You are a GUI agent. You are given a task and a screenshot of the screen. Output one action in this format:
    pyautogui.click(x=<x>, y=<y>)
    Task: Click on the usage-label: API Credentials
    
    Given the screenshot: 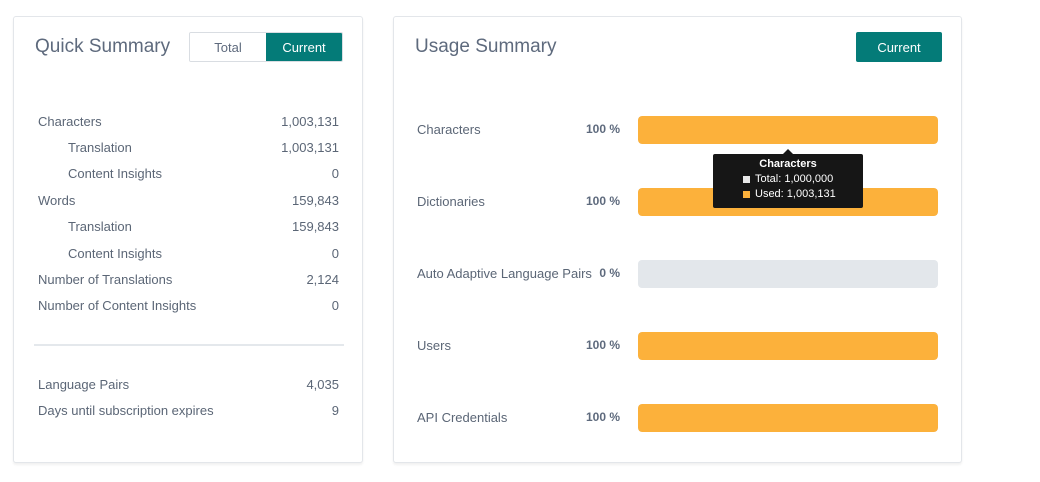 What is the action you would take?
    pyautogui.click(x=462, y=417)
    